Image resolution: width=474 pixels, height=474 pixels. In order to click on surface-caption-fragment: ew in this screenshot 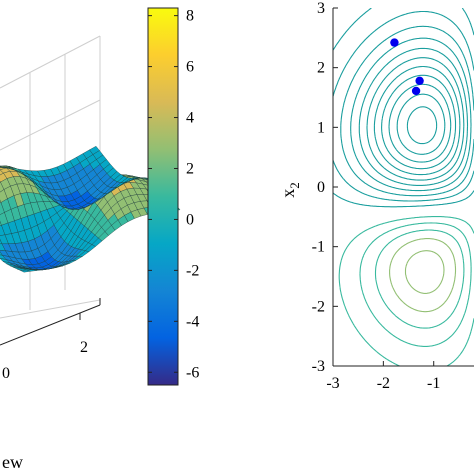, I will do `click(12, 462)`.